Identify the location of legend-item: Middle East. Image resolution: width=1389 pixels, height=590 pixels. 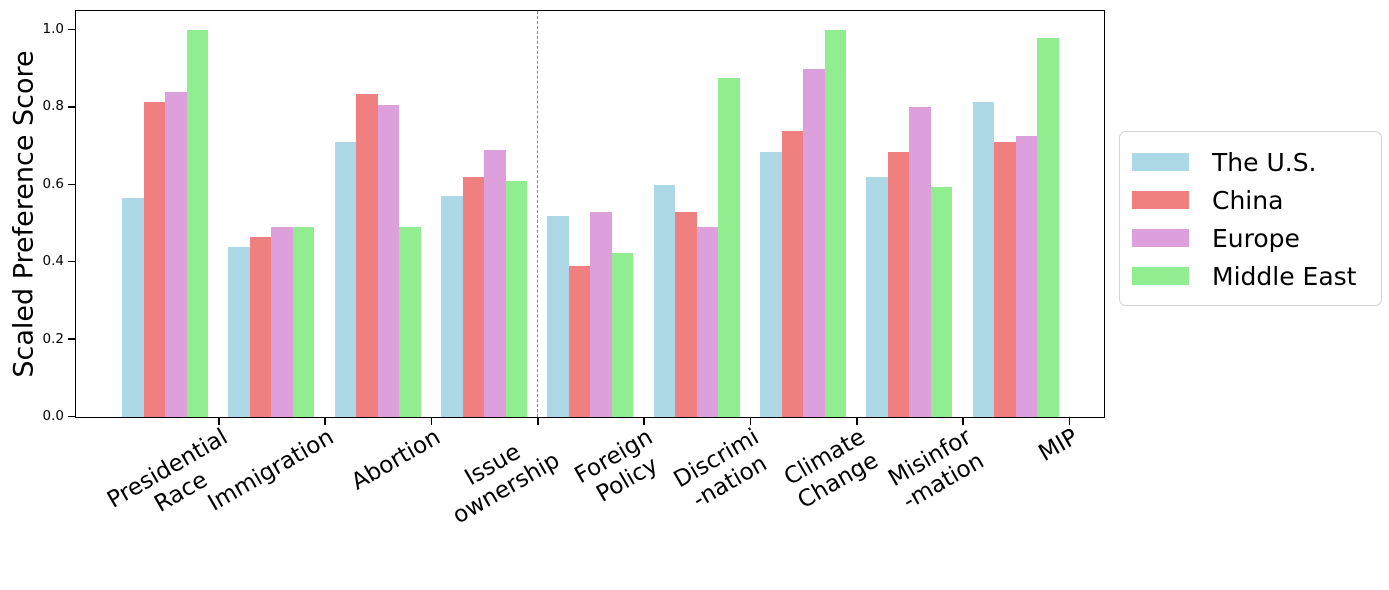
(1256, 276).